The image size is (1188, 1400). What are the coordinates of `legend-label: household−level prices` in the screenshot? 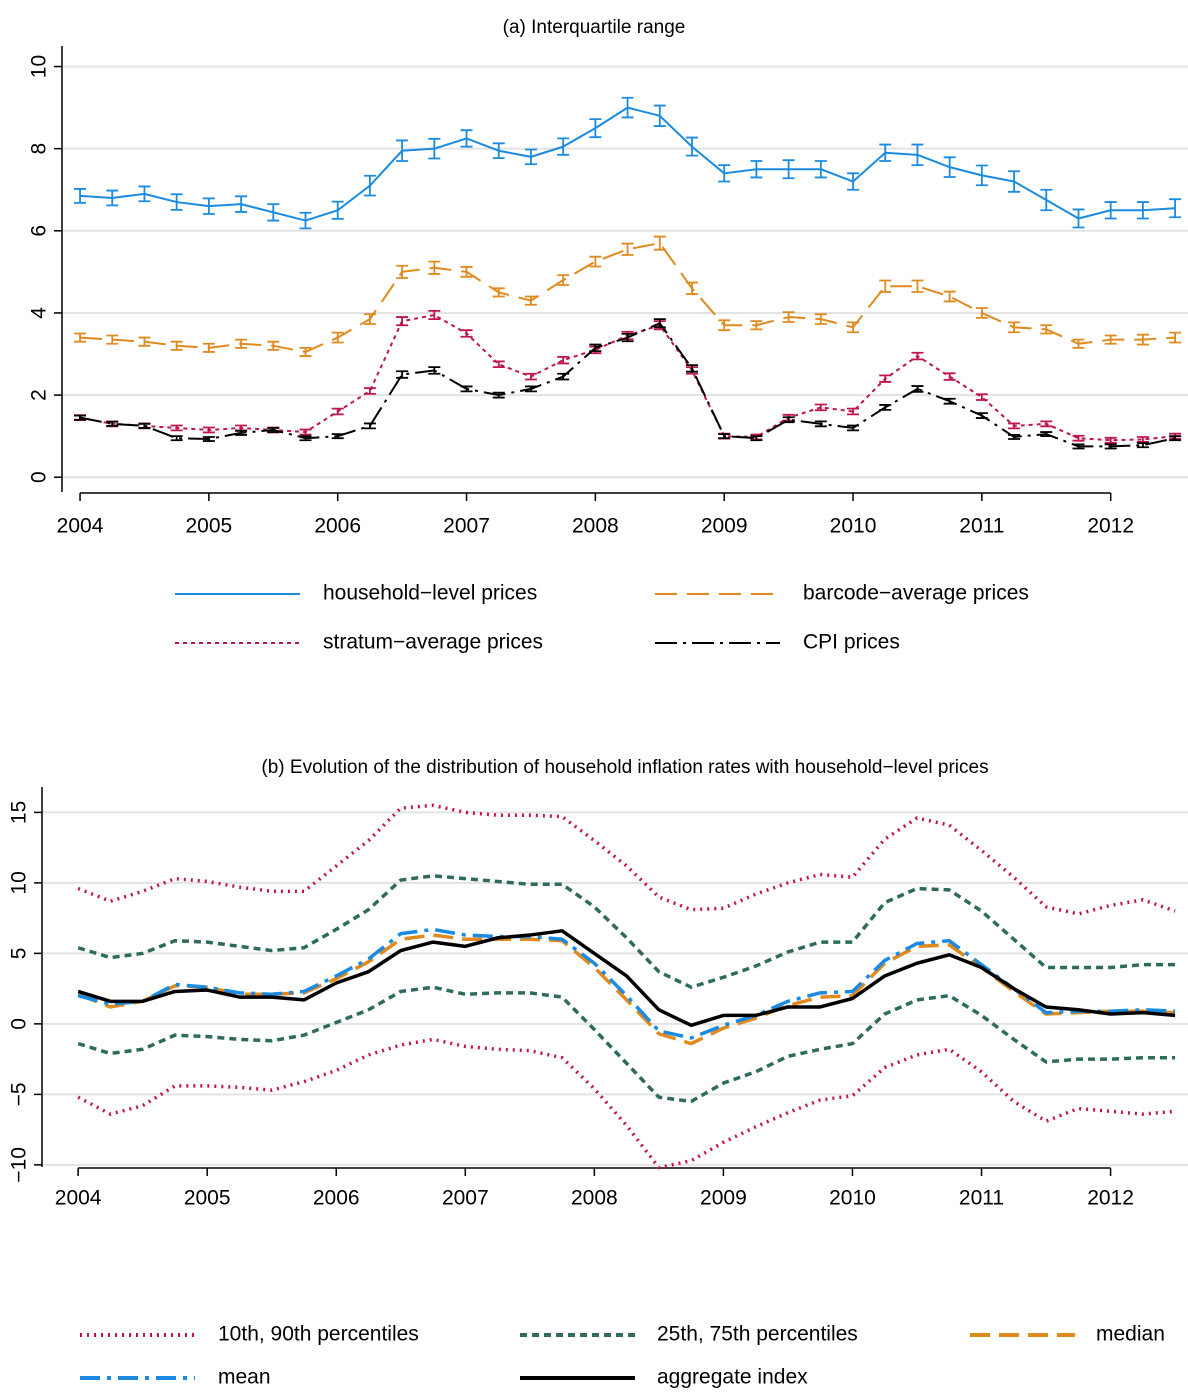 It's located at (430, 593).